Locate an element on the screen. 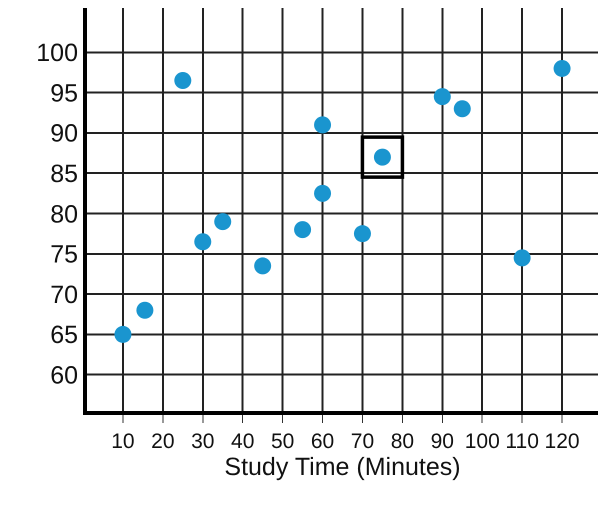  x-tick-label: 70 is located at coordinates (362, 442).